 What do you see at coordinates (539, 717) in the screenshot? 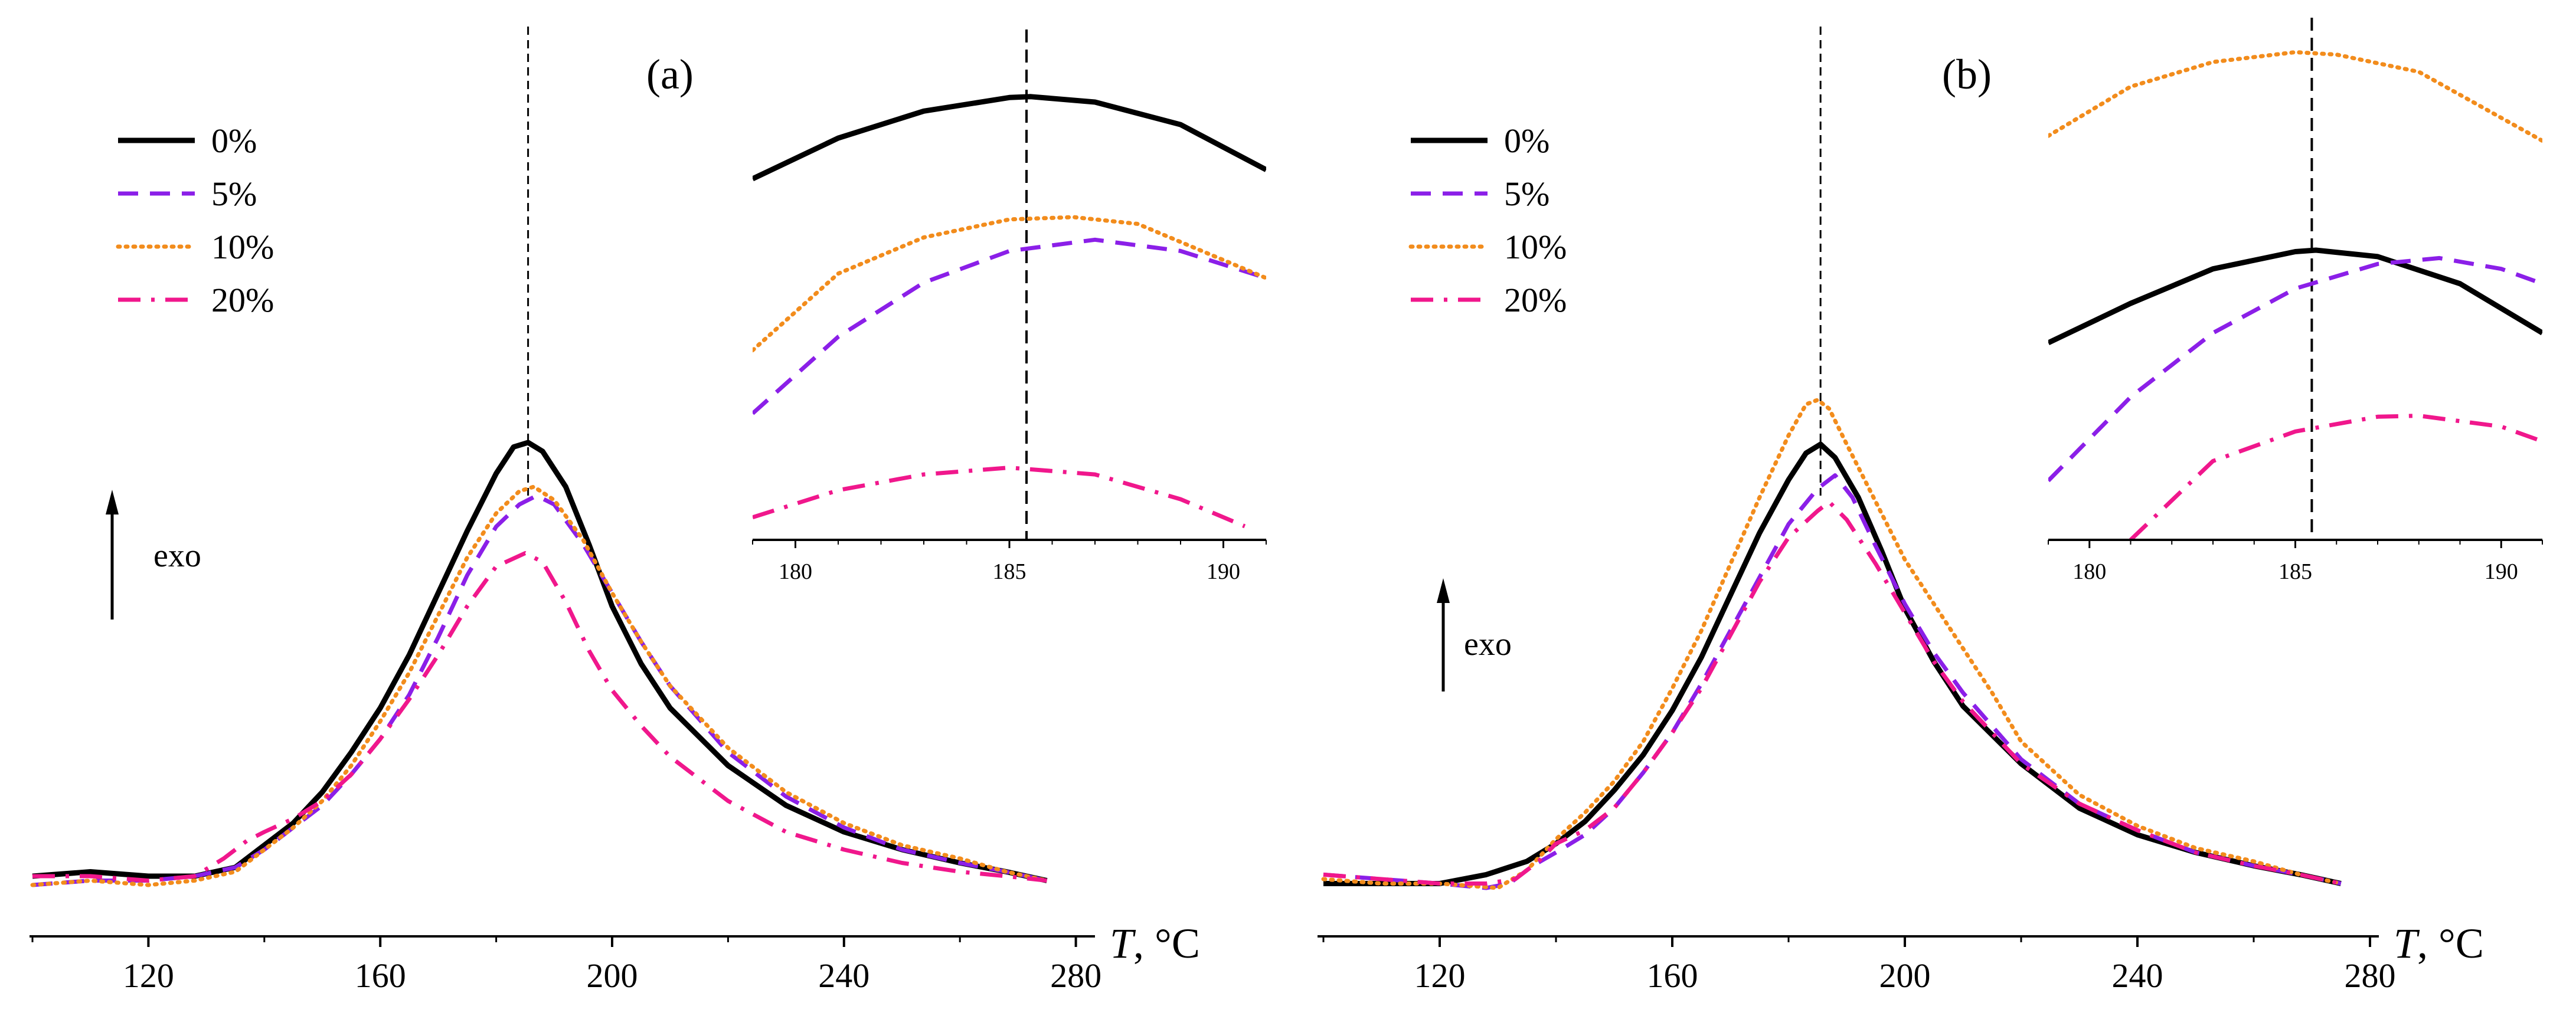
I see `series-line-20pct` at bounding box center [539, 717].